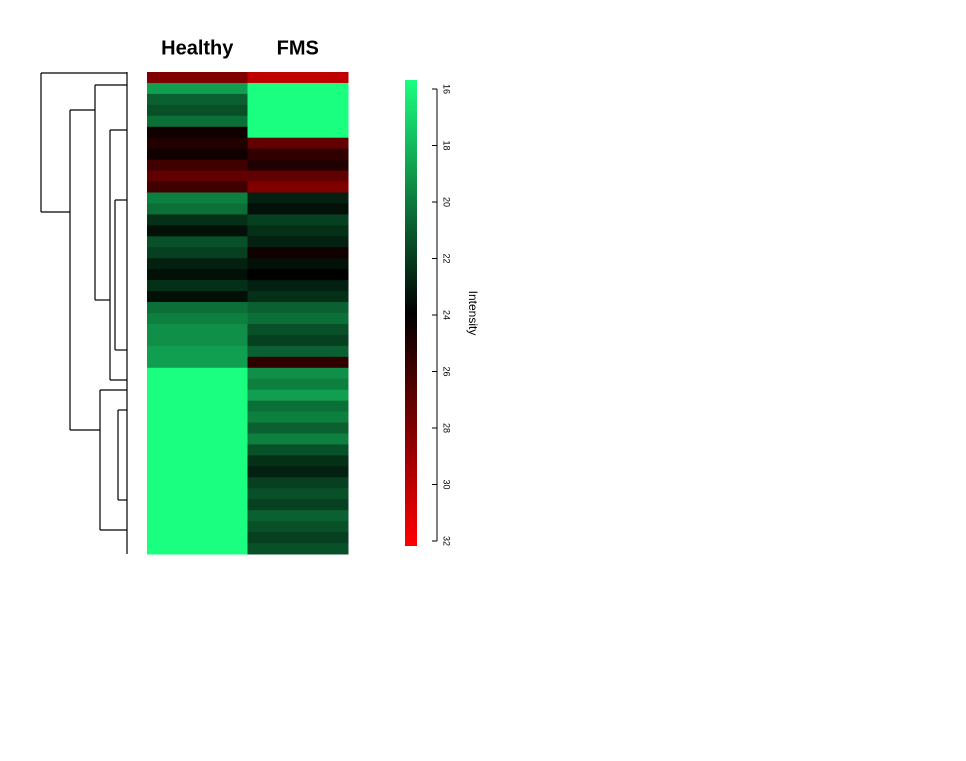  What do you see at coordinates (447, 315) in the screenshot?
I see `colorbar-tick-label: 24` at bounding box center [447, 315].